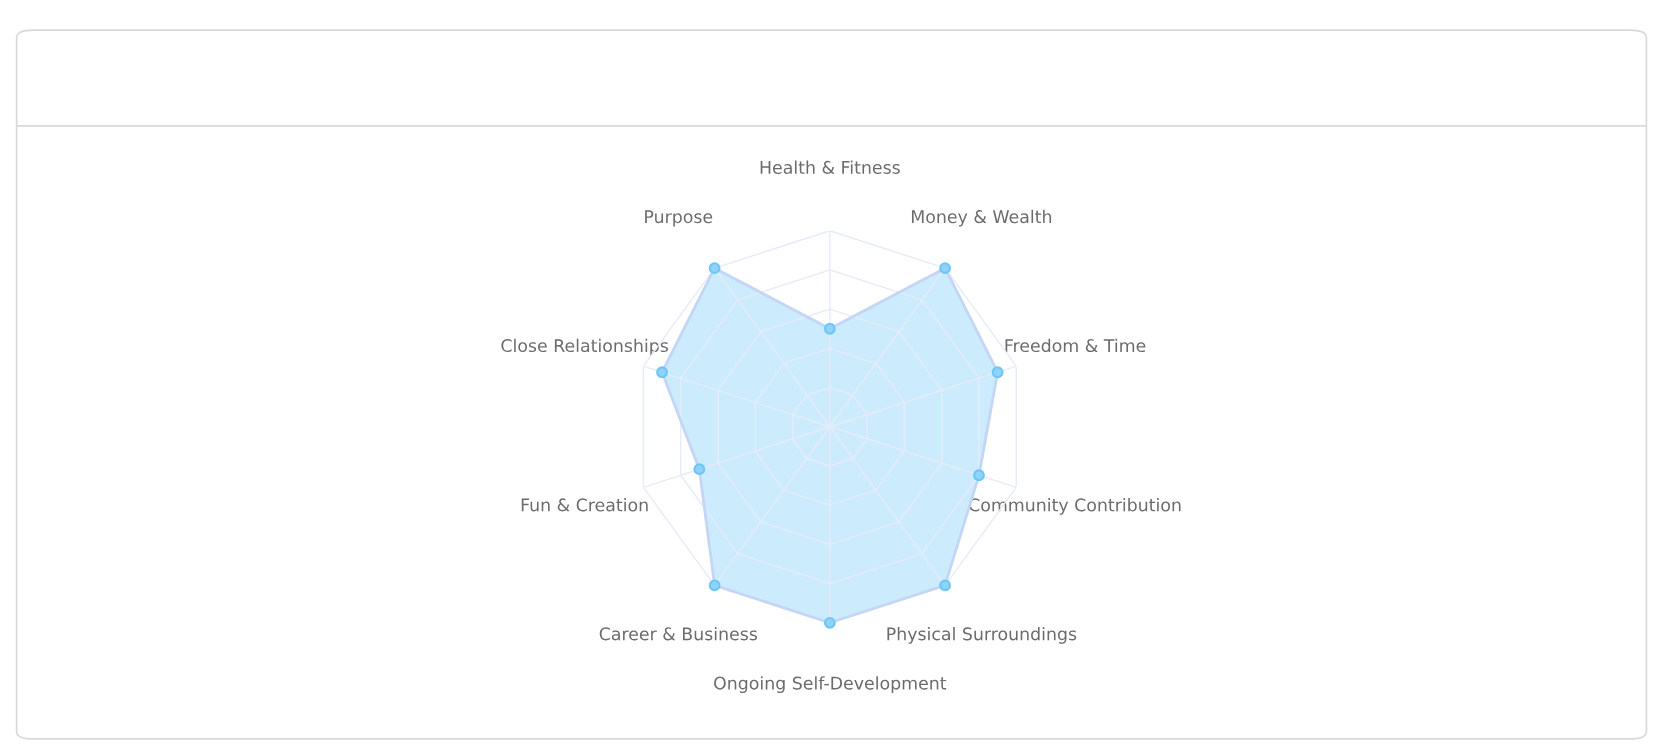 This screenshot has height=754, width=1663. I want to click on spoke-label: Close Relationships, so click(584, 347).